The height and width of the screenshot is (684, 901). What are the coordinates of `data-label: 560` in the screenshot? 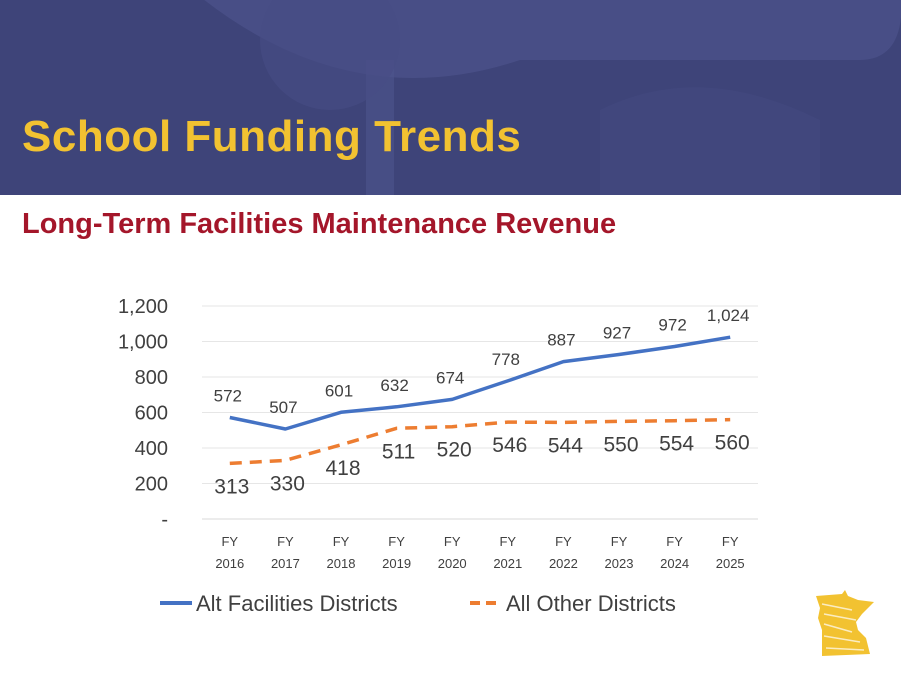 It's located at (732, 443).